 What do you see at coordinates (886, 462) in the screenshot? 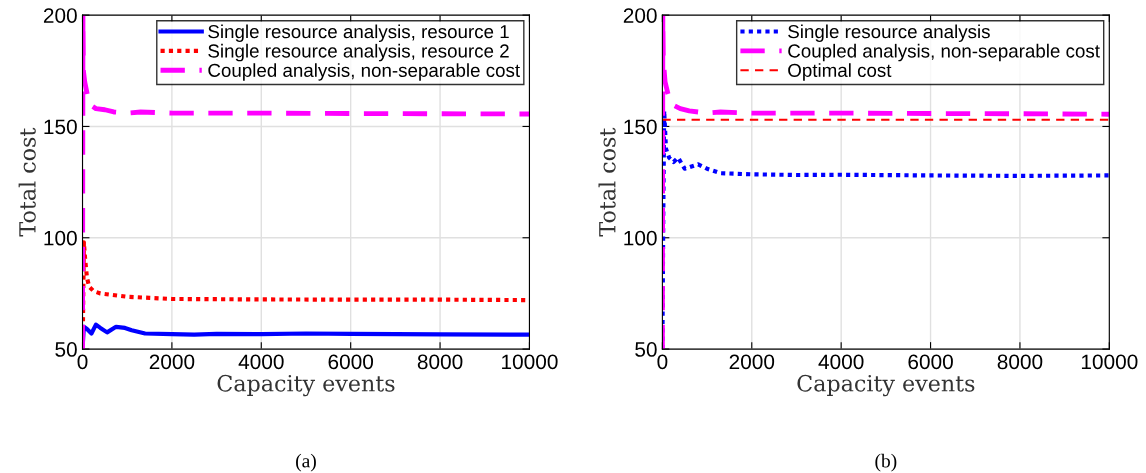
I see `text: (b)` at bounding box center [886, 462].